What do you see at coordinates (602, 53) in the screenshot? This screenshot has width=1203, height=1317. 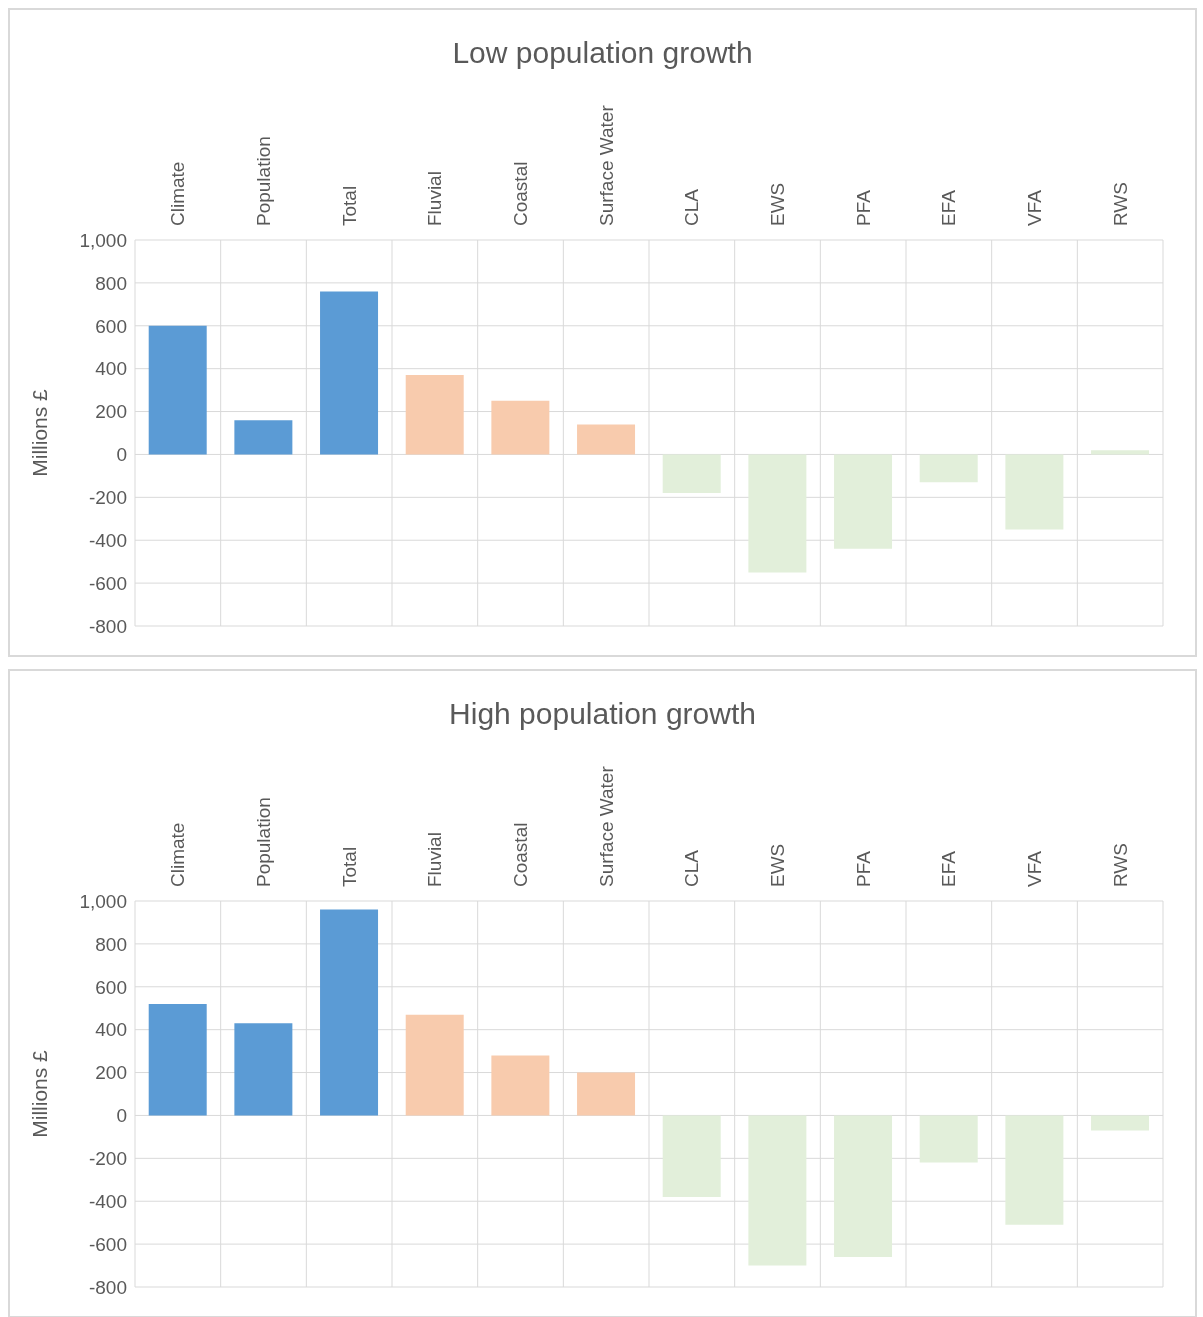 I see `chart-title: Low population growth` at bounding box center [602, 53].